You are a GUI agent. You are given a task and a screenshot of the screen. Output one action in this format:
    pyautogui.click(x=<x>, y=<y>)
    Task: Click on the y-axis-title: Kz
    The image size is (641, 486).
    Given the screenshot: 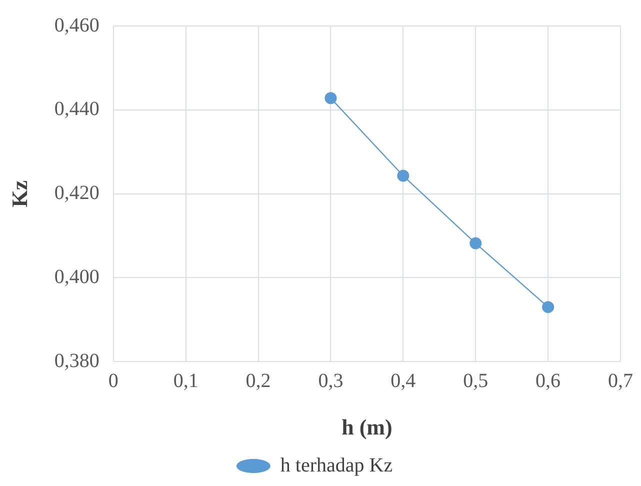 What is the action you would take?
    pyautogui.click(x=19, y=194)
    